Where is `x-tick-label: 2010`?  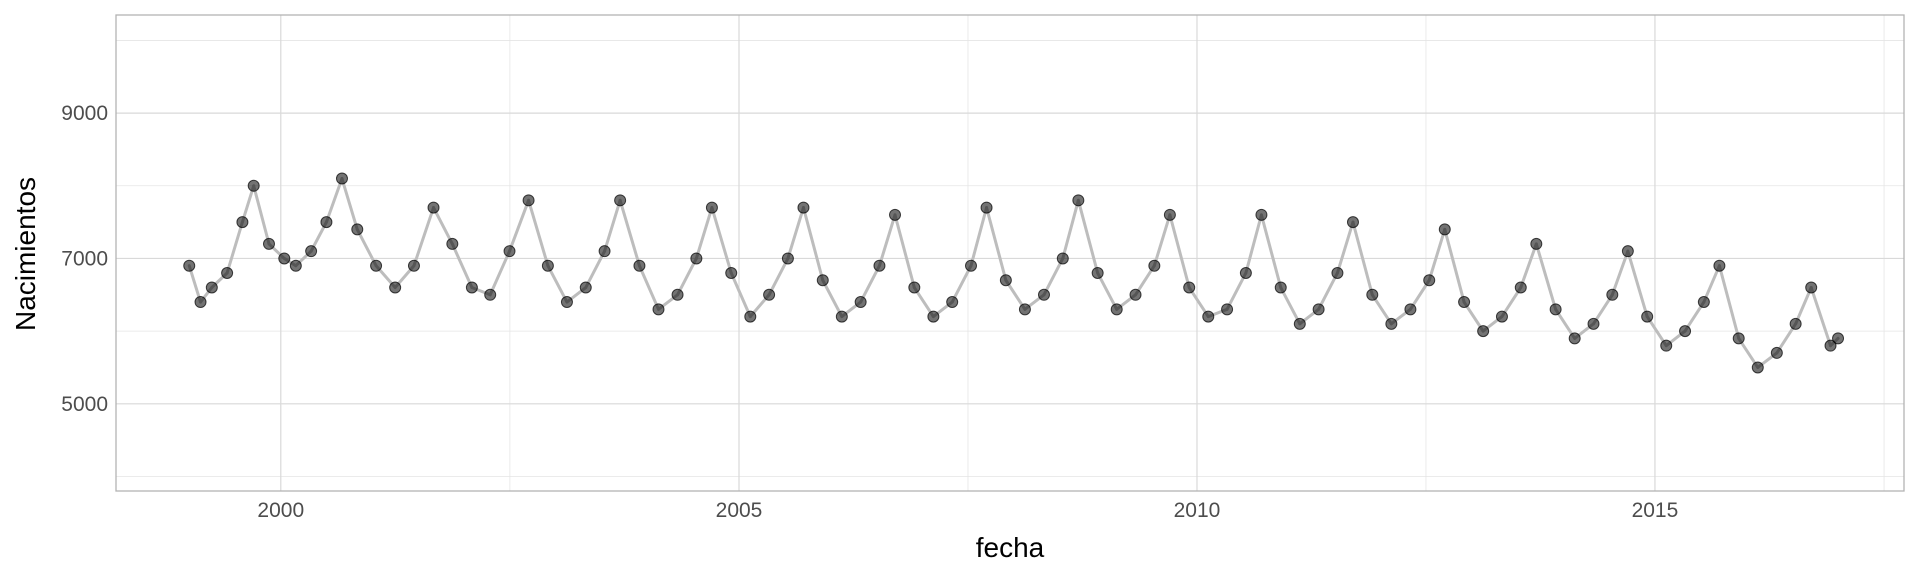
x-tick-label: 2010 is located at coordinates (1197, 510).